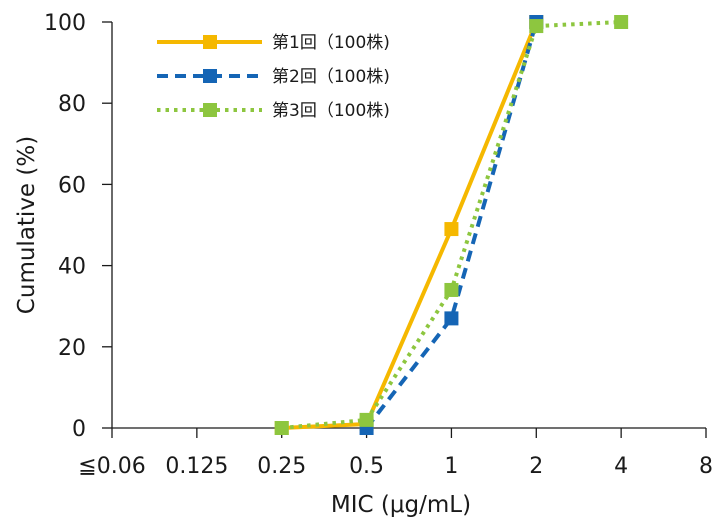 The height and width of the screenshot is (523, 715). Describe the element at coordinates (281, 466) in the screenshot. I see `x-tick-label: 0.25` at that location.